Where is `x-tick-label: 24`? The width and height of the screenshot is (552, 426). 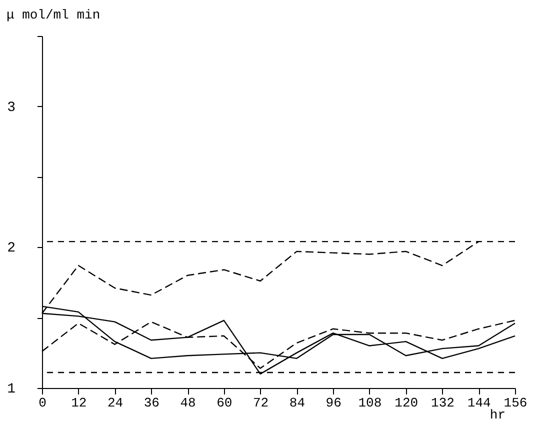 x-tick-label: 24 is located at coordinates (115, 403).